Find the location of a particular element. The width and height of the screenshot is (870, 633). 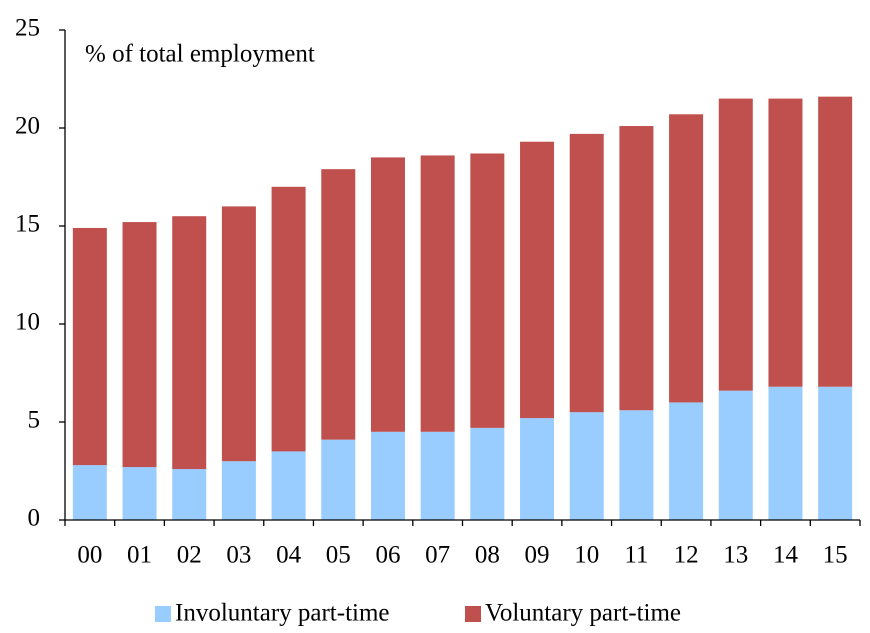

x-tick-label: 11 is located at coordinates (636, 555).